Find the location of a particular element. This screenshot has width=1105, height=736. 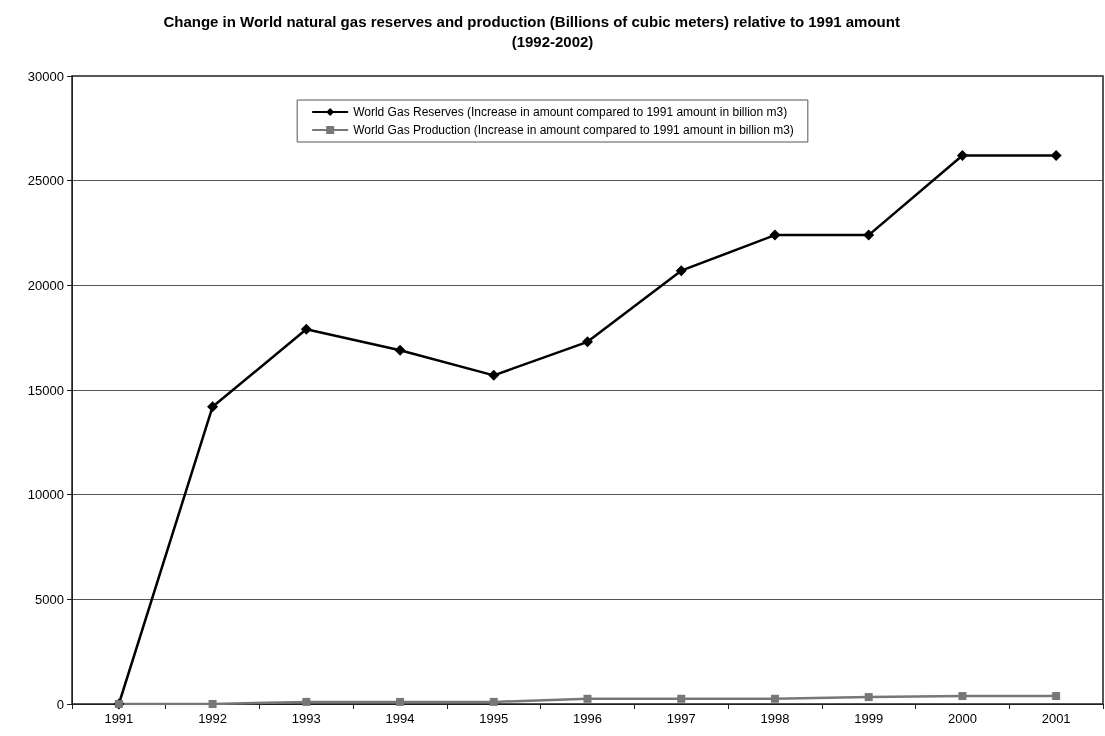

y-tick-label: 0 is located at coordinates (60, 704).